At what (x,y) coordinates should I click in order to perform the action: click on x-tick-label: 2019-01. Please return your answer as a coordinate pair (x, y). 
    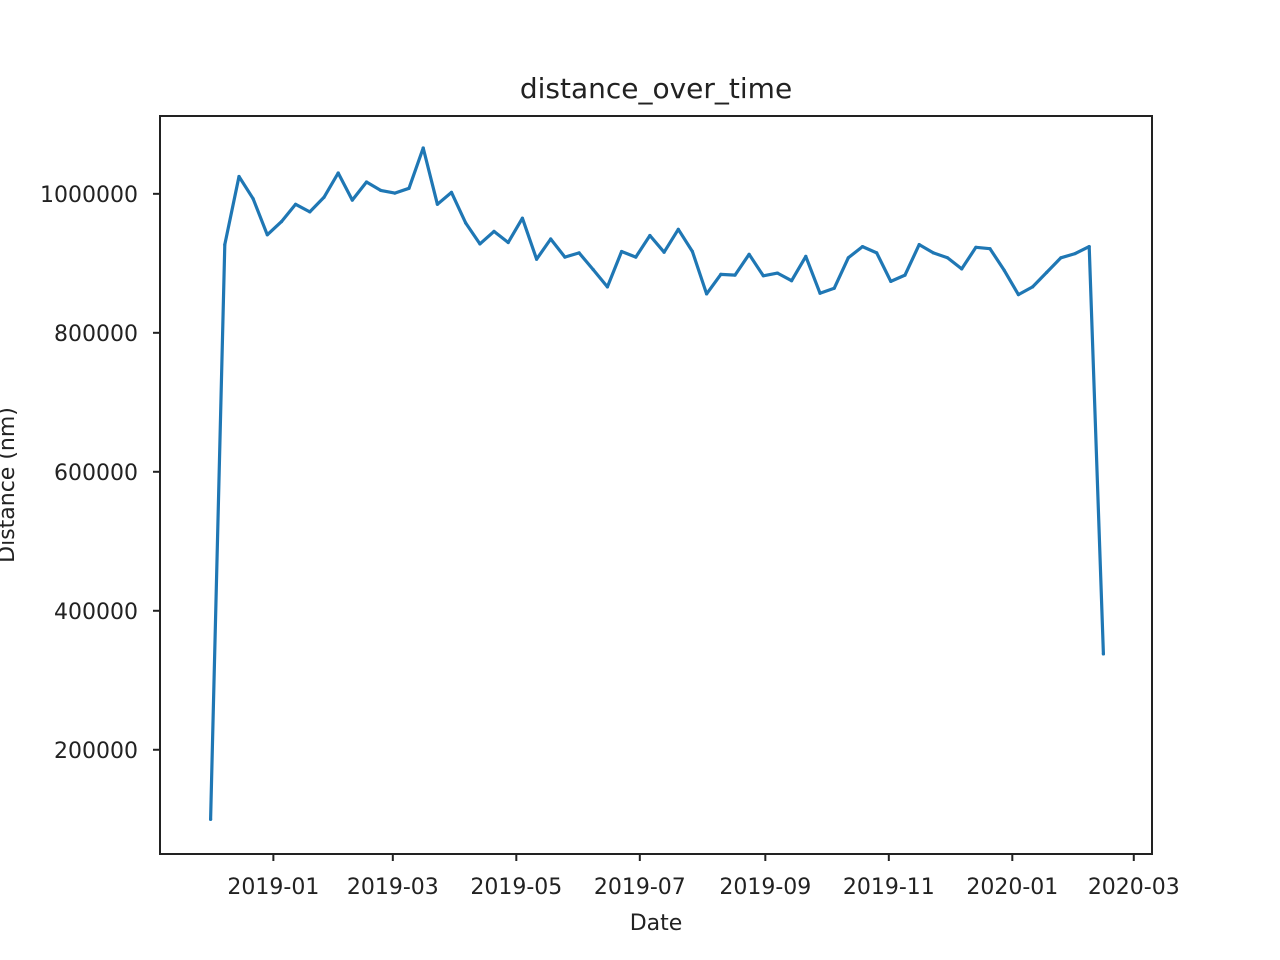
    Looking at the image, I should click on (273, 887).